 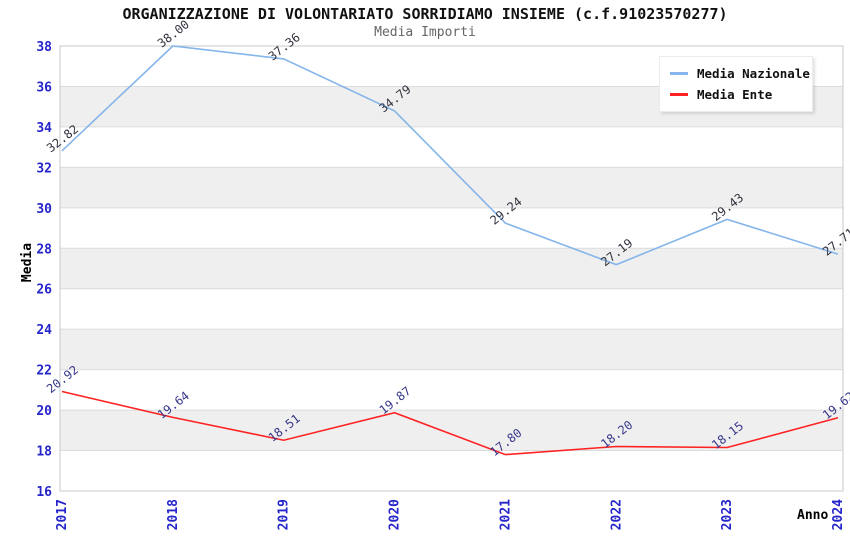 What do you see at coordinates (753, 73) in the screenshot?
I see `legend-label: Media Nazionale` at bounding box center [753, 73].